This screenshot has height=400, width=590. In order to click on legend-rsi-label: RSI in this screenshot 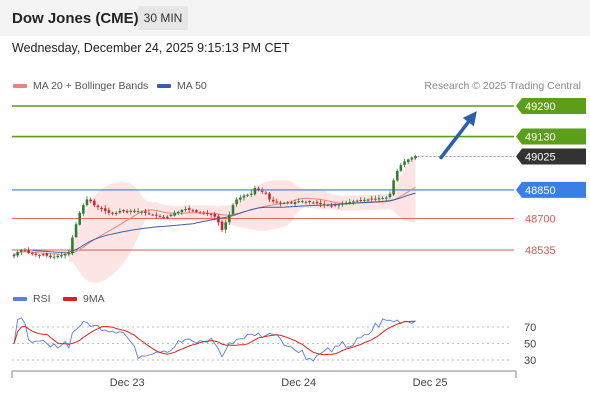, I will do `click(42, 299)`.